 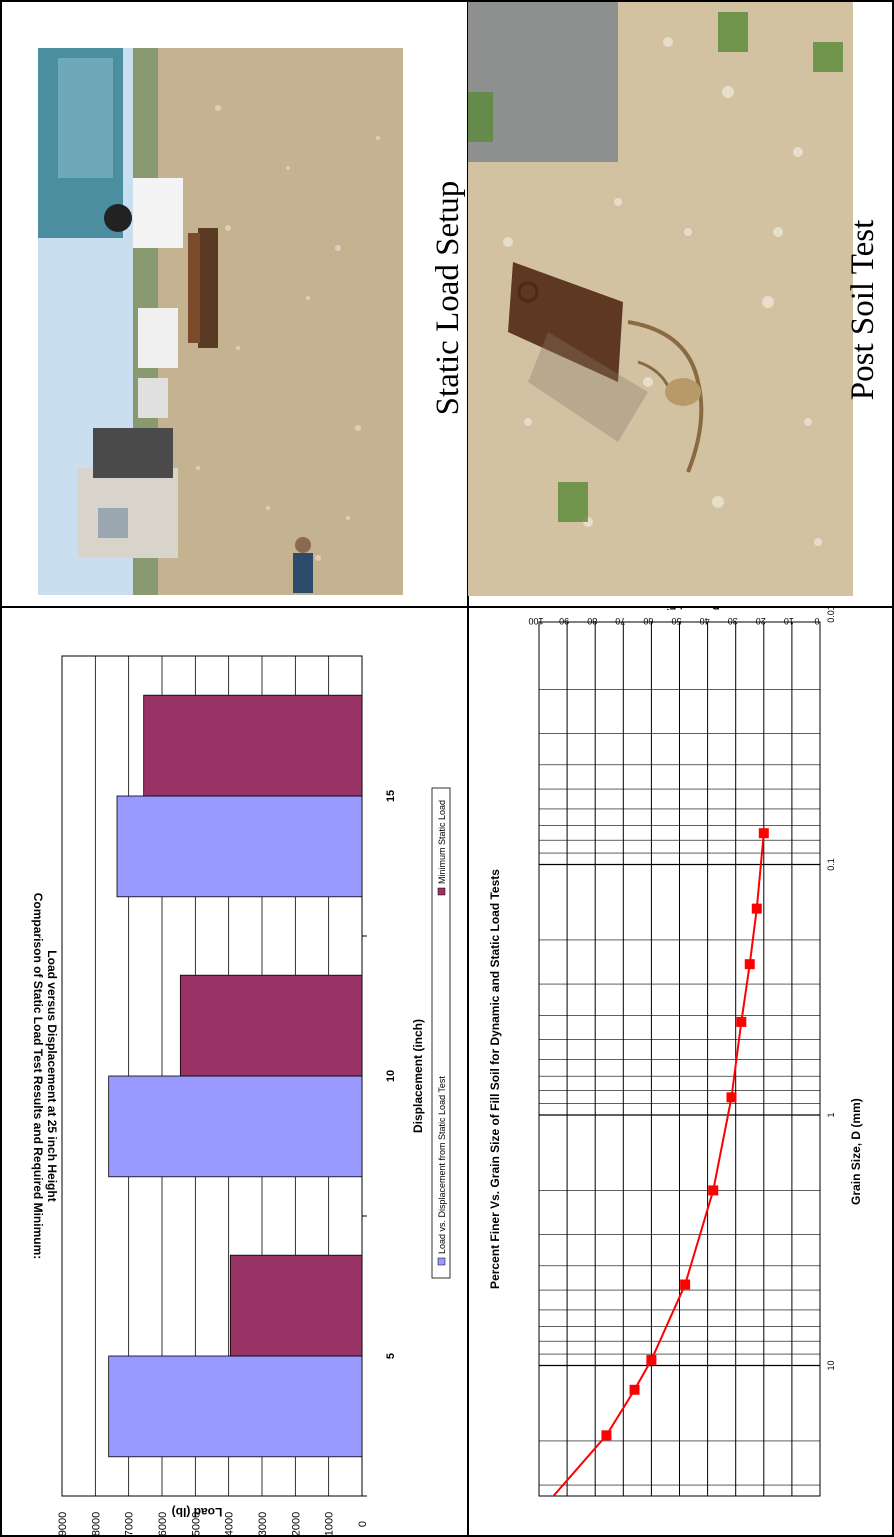 What do you see at coordinates (130, 1523) in the screenshot?
I see `bar-y-tick-label: 7000` at bounding box center [130, 1523].